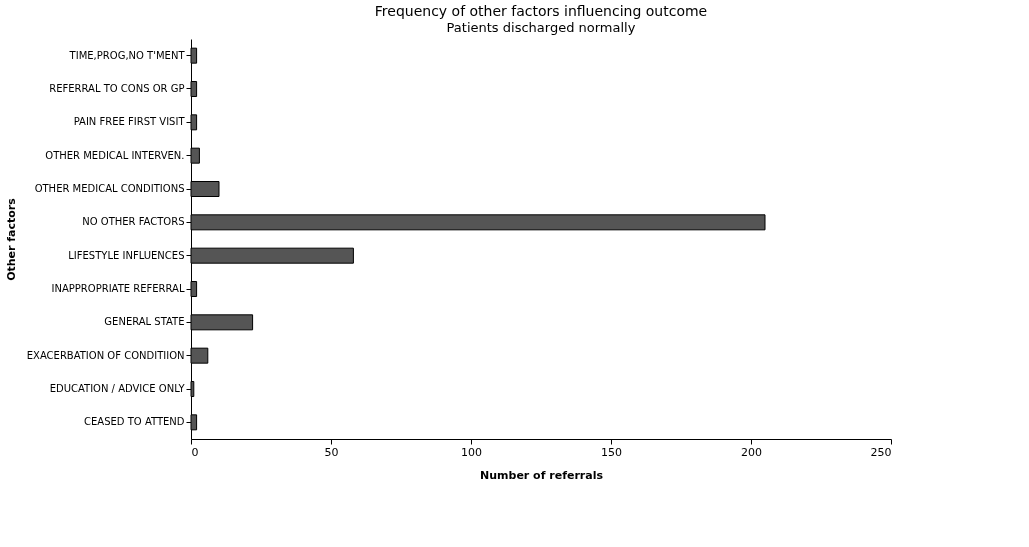 This screenshot has width=1029, height=547. Describe the element at coordinates (751, 452) in the screenshot. I see `x-tick-label: 200` at that location.